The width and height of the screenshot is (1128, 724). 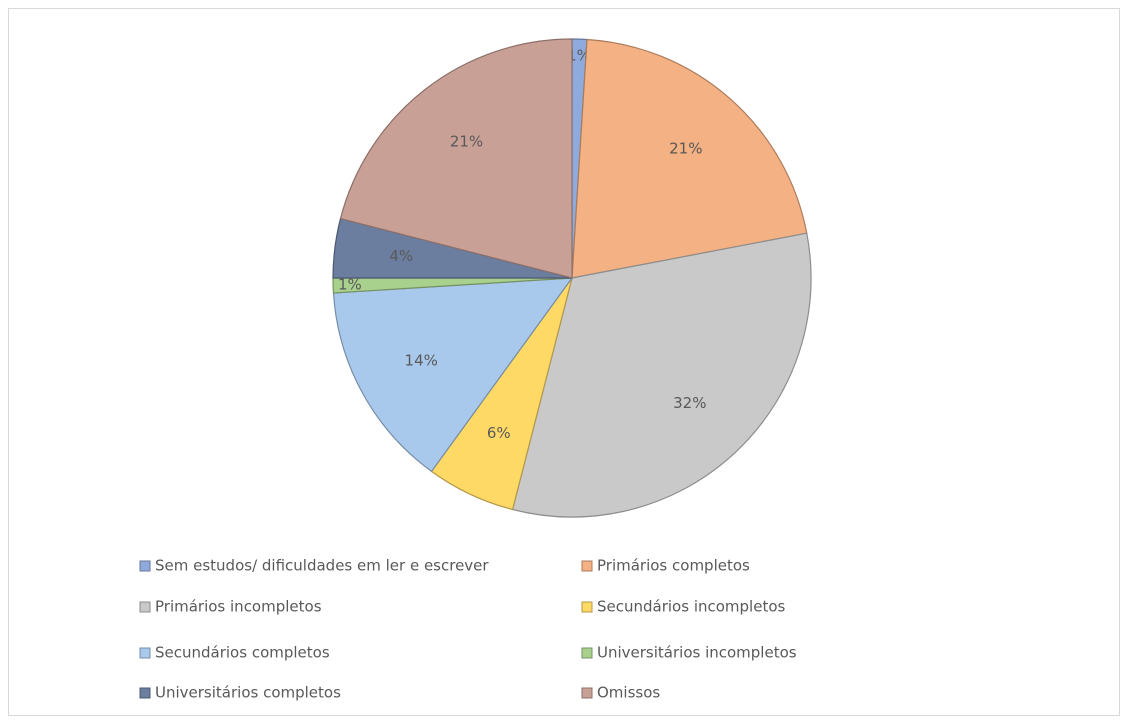 I want to click on data-label: 4%, so click(x=401, y=256).